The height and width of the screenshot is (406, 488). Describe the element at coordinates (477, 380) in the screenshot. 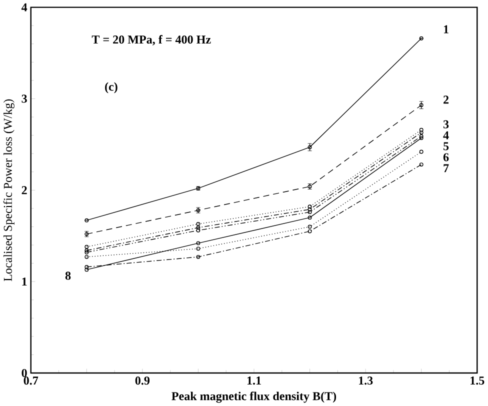

I see `x-tick-label: 1.5` at that location.